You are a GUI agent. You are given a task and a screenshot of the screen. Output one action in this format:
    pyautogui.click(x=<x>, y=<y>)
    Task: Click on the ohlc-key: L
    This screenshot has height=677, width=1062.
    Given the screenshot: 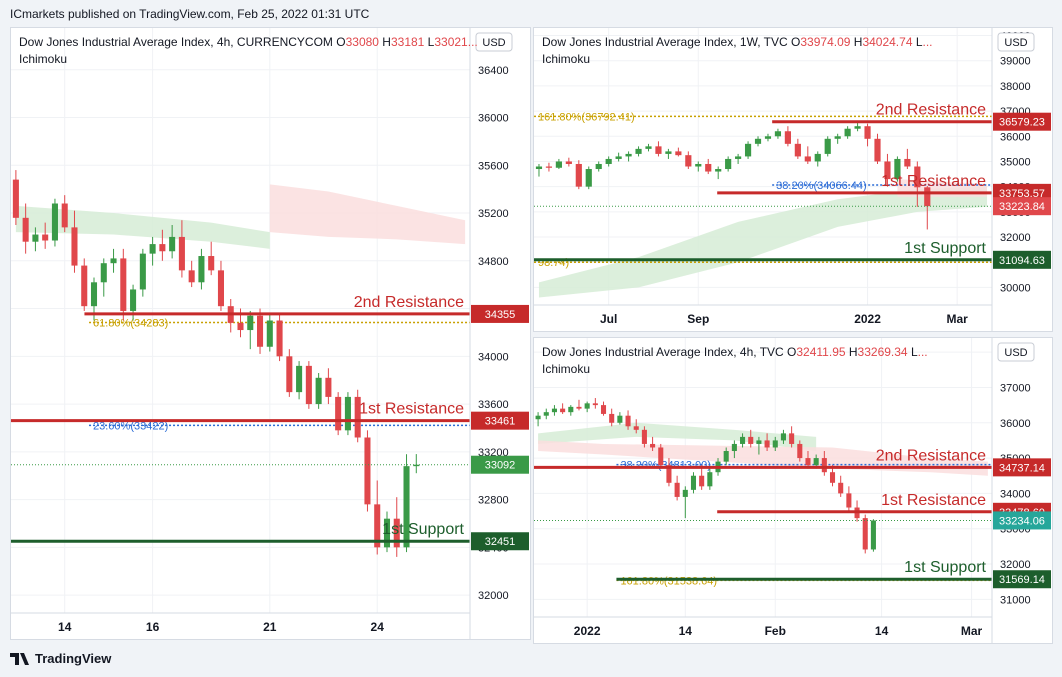 What is the action you would take?
    pyautogui.click(x=913, y=352)
    